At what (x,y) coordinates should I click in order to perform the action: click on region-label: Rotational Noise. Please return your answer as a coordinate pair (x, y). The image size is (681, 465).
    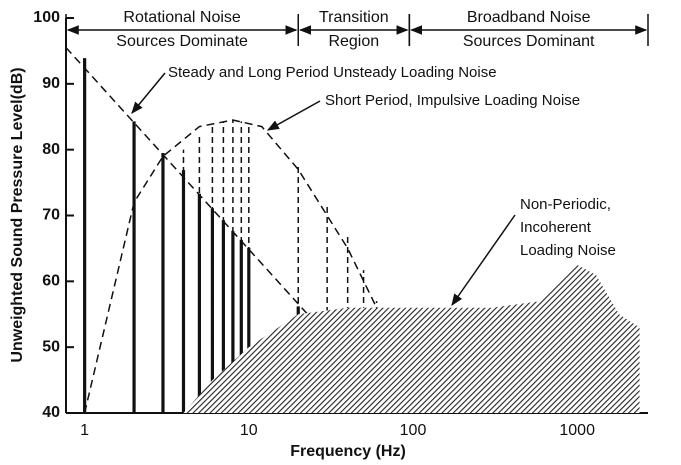
    Looking at the image, I should click on (182, 17).